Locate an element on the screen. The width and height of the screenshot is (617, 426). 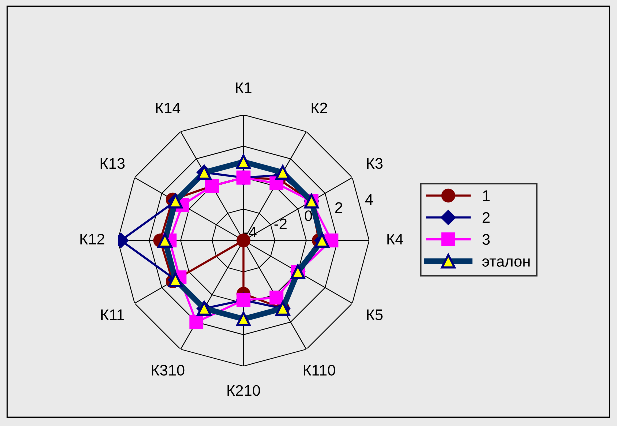
spoke-label: К4 is located at coordinates (396, 239).